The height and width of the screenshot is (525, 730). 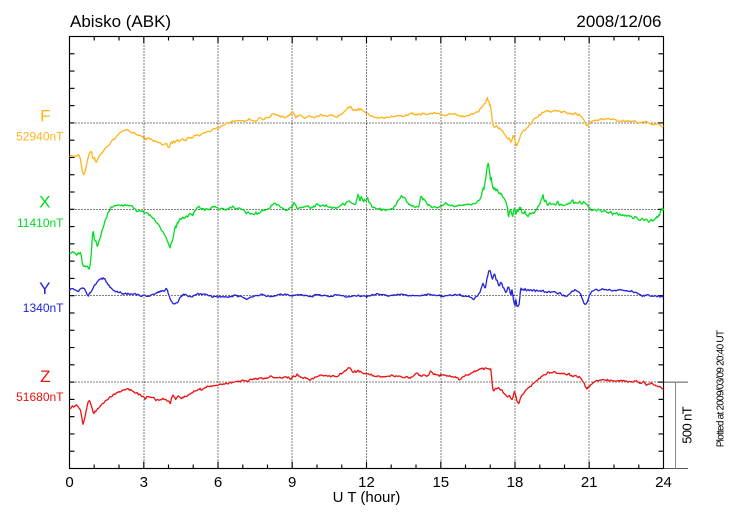 What do you see at coordinates (120, 21) in the screenshot?
I see `svg-text: Abisko (ABK)` at bounding box center [120, 21].